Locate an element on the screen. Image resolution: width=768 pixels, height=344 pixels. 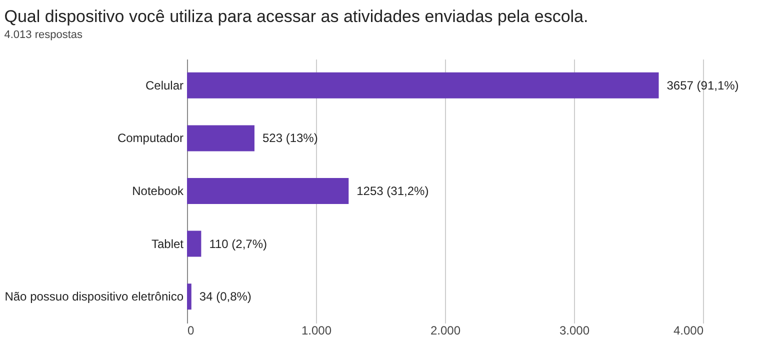
x-tick-label: 2.000 is located at coordinates (445, 331).